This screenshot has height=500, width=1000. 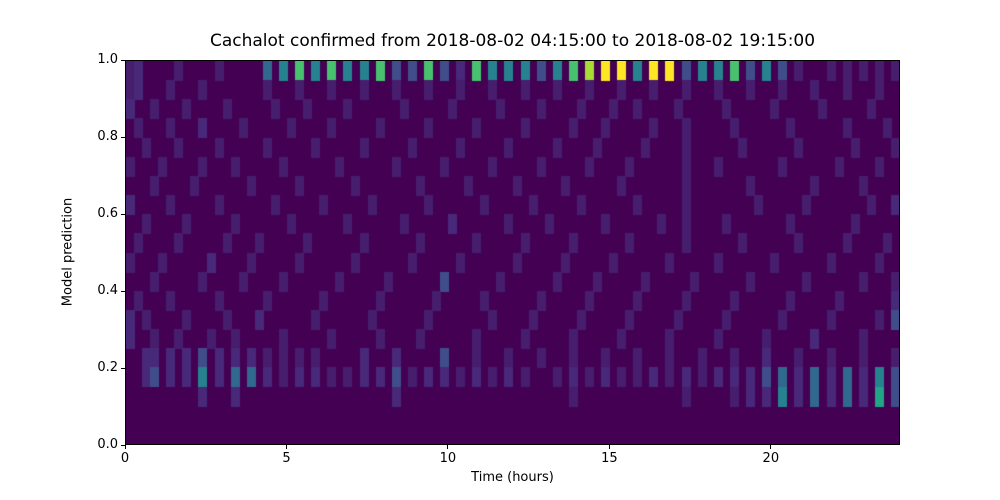 I want to click on y-tick-label: 1.0, so click(x=107, y=59).